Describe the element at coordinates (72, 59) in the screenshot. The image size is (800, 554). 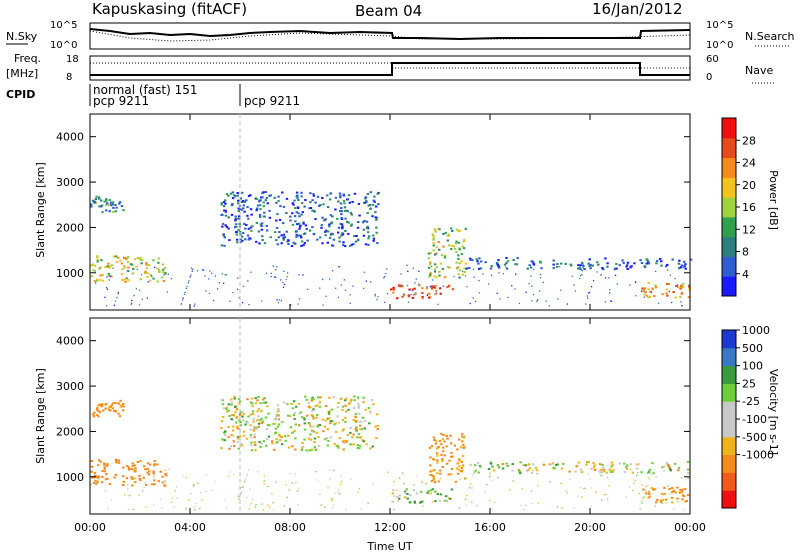
I see `freq-tick-top: 18` at that location.